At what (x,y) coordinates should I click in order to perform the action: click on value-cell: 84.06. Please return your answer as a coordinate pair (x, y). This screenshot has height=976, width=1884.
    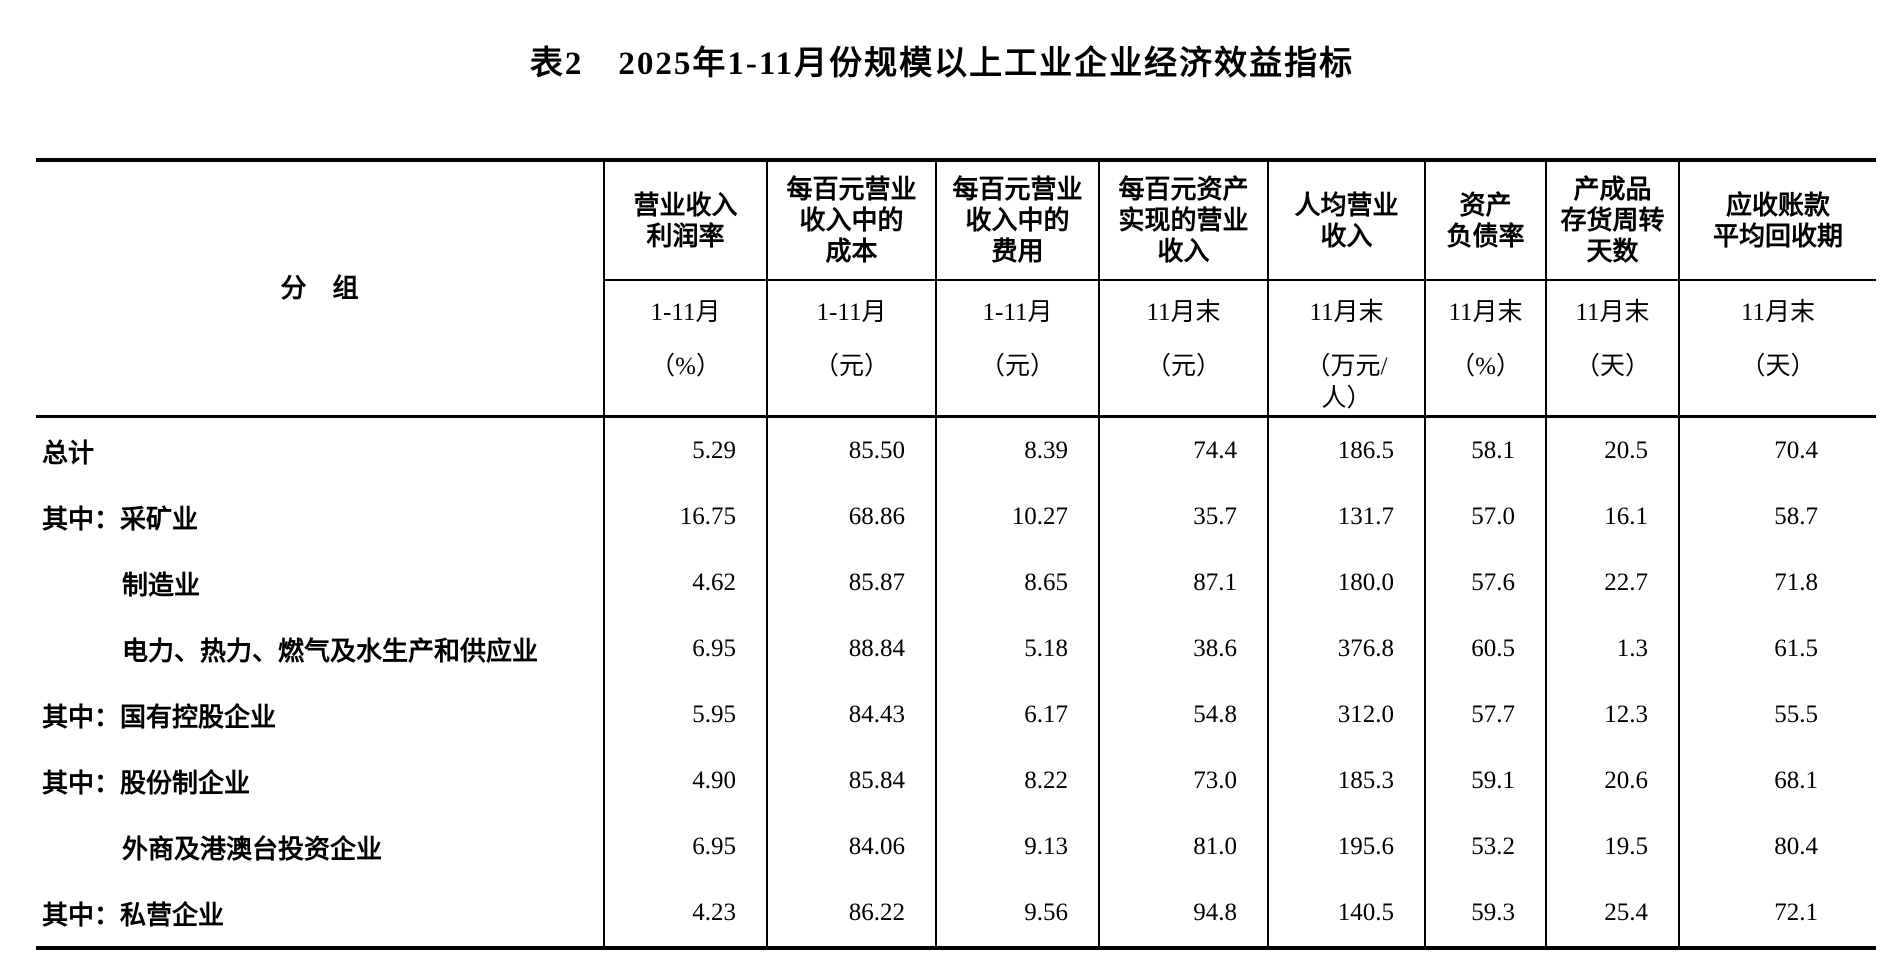
    Looking at the image, I should click on (851, 847).